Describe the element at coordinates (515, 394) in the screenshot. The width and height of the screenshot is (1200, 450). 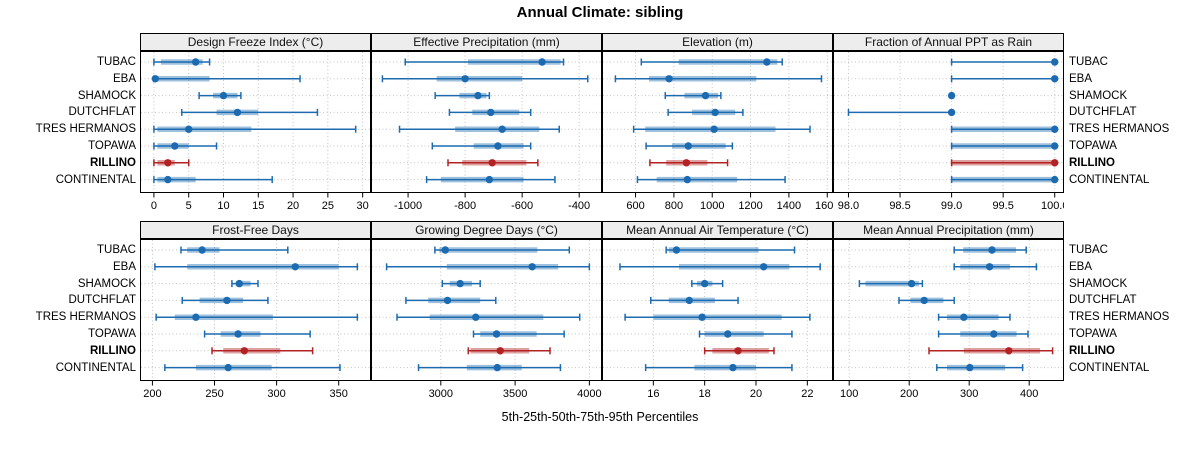
I see `svg-text: 3500` at that location.